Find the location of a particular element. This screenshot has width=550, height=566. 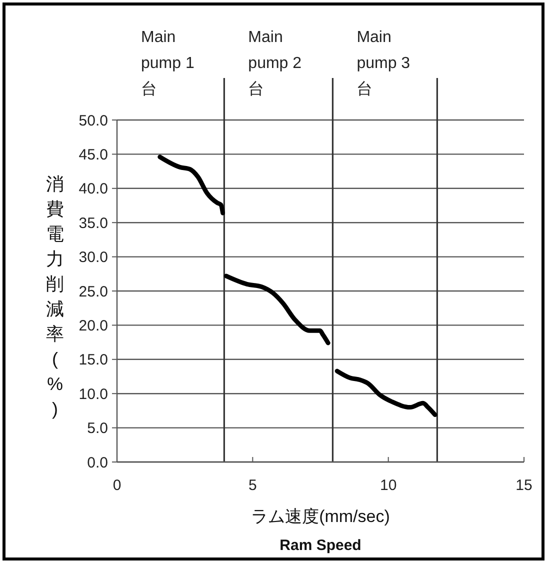

y-tick-label: 40.0 is located at coordinates (93, 189).